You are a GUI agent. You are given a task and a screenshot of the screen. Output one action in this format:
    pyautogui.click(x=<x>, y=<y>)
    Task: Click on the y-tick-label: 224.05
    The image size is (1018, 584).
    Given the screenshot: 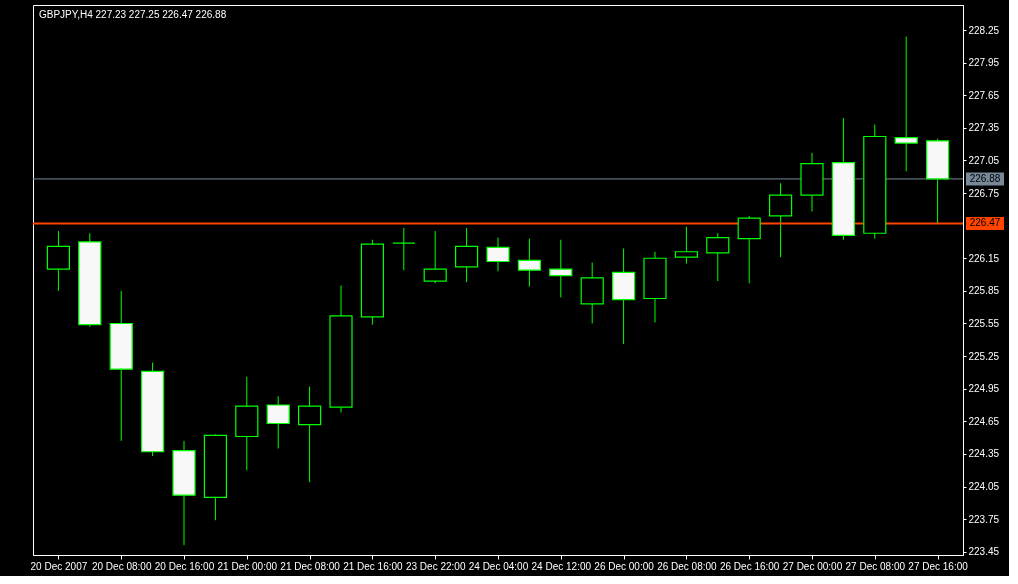 What is the action you would take?
    pyautogui.click(x=984, y=487)
    